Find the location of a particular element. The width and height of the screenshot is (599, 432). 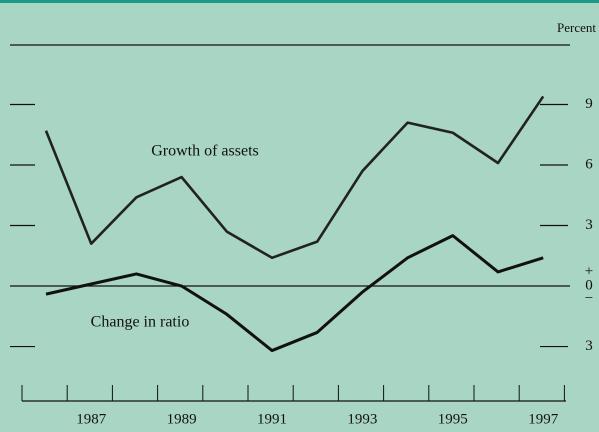

zero-sign: − is located at coordinates (589, 298).